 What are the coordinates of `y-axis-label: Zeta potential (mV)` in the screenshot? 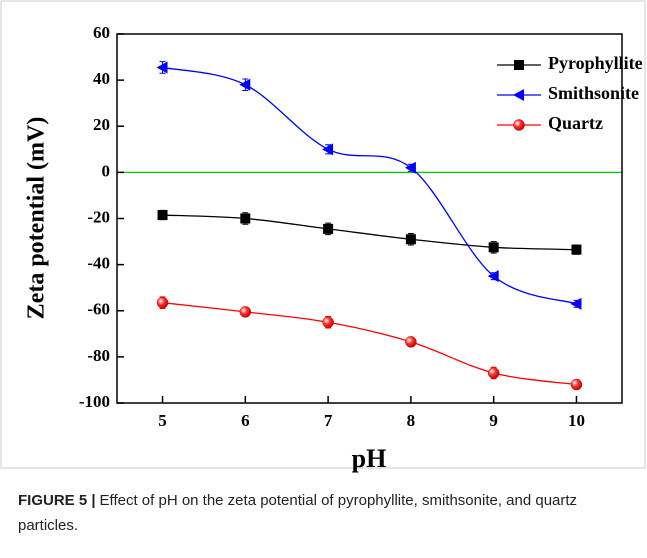 It's located at (37, 218).